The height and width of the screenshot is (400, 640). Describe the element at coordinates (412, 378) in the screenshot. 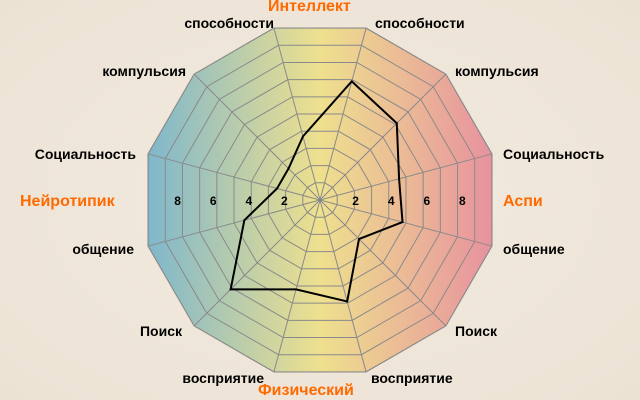

I see `axis-label-right-5: восприятие` at that location.